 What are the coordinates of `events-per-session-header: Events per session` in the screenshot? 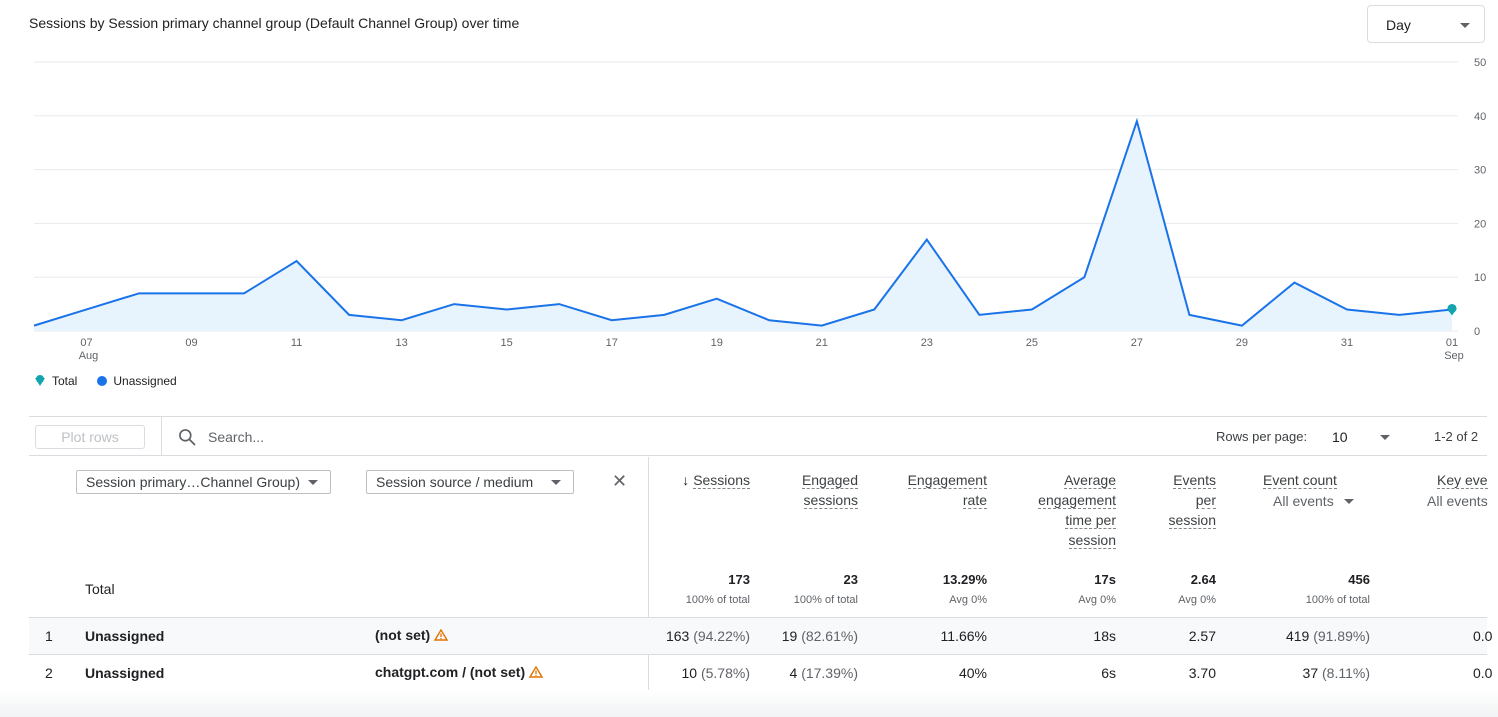 It's located at (1192, 500).